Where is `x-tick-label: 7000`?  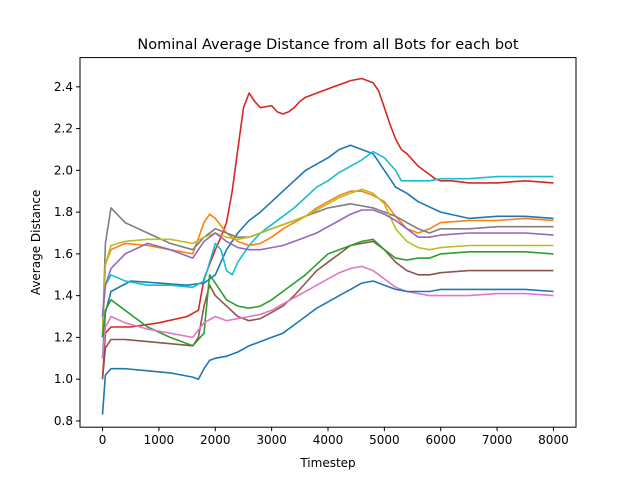
x-tick-label: 7000 is located at coordinates (497, 440).